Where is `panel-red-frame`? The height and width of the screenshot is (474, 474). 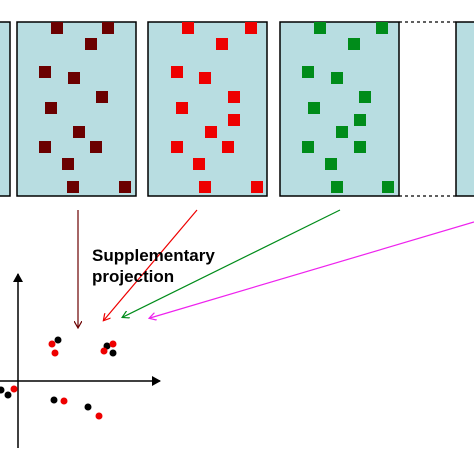
panel-red-frame is located at coordinates (207, 109).